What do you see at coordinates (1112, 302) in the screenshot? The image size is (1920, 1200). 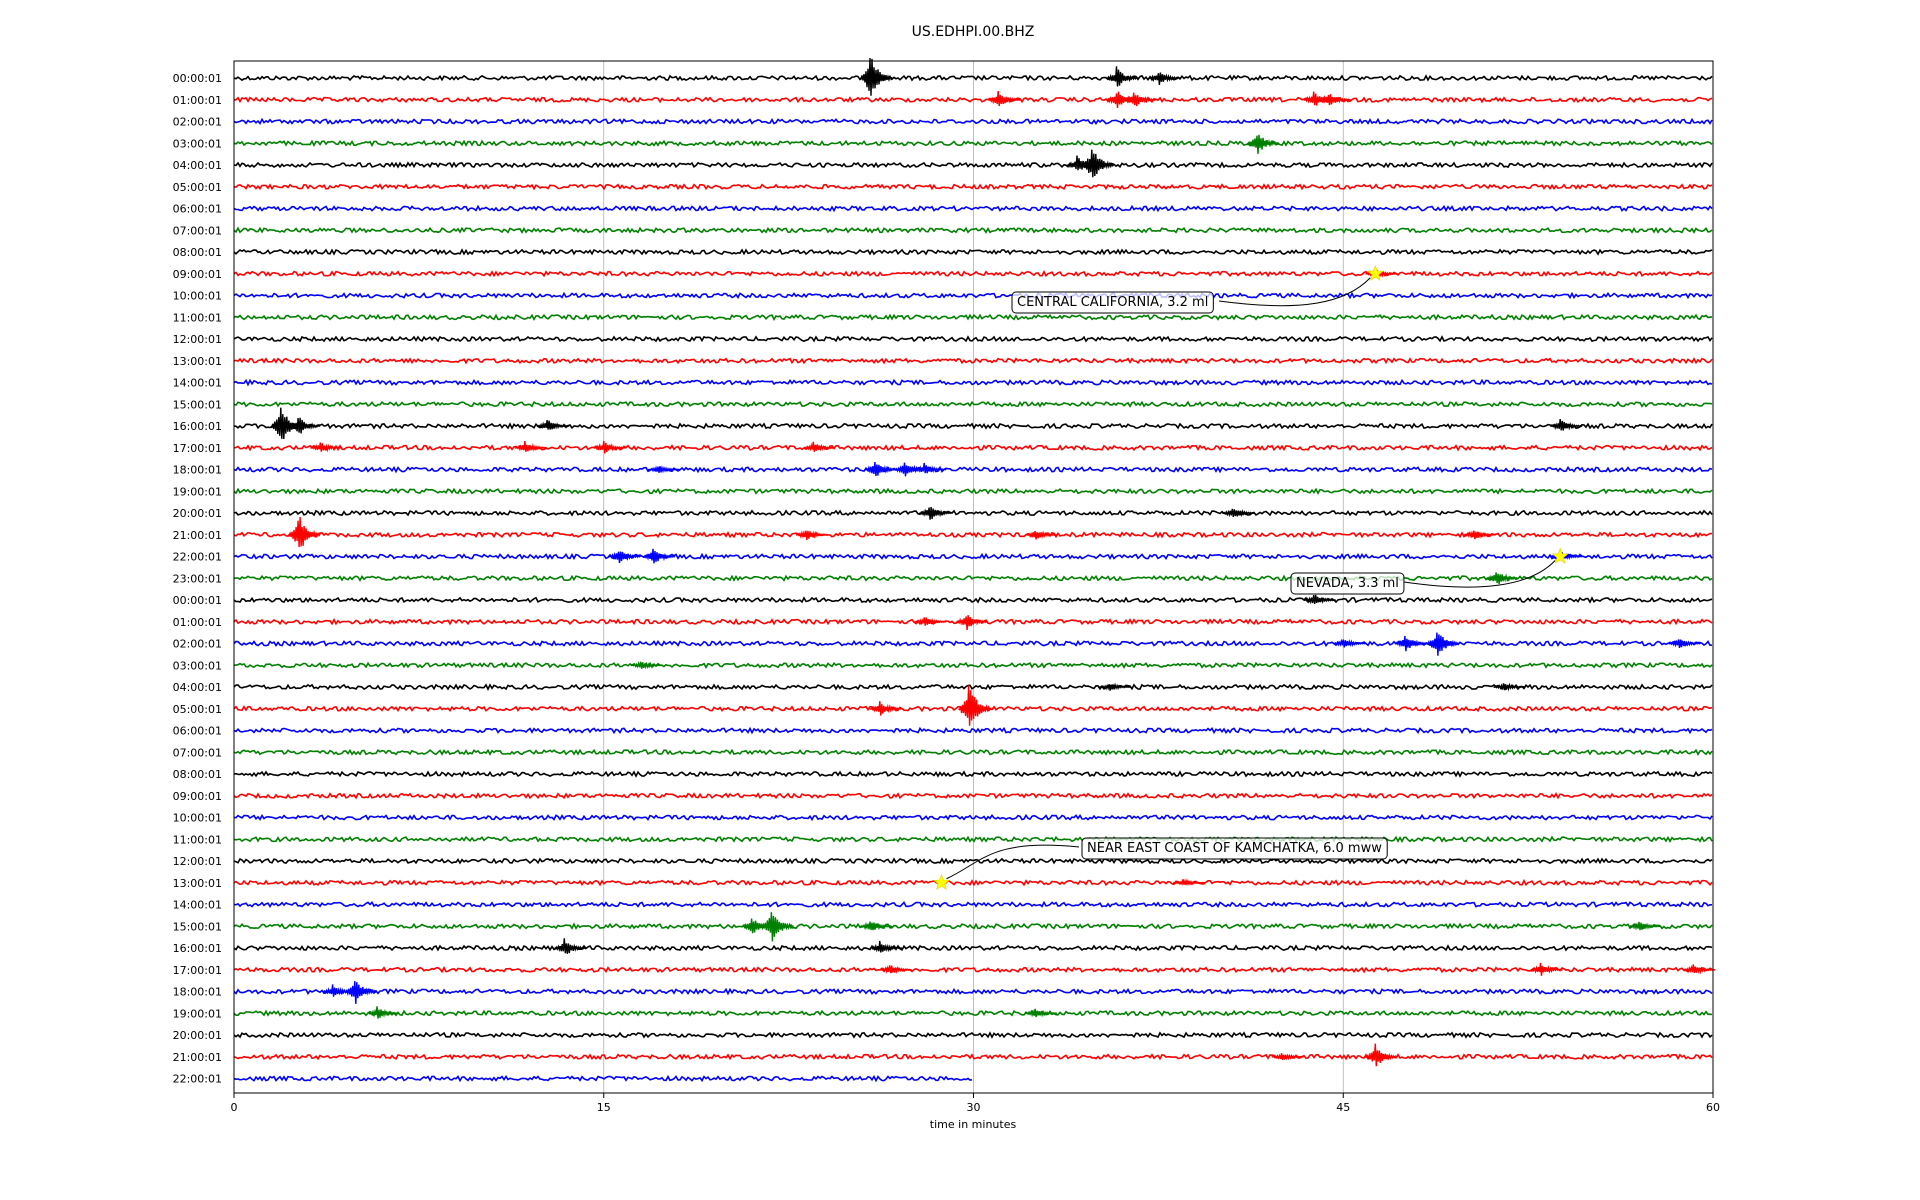 I see `event-label: CENTRAL CALIFORNIA, 3.2 ml` at bounding box center [1112, 302].